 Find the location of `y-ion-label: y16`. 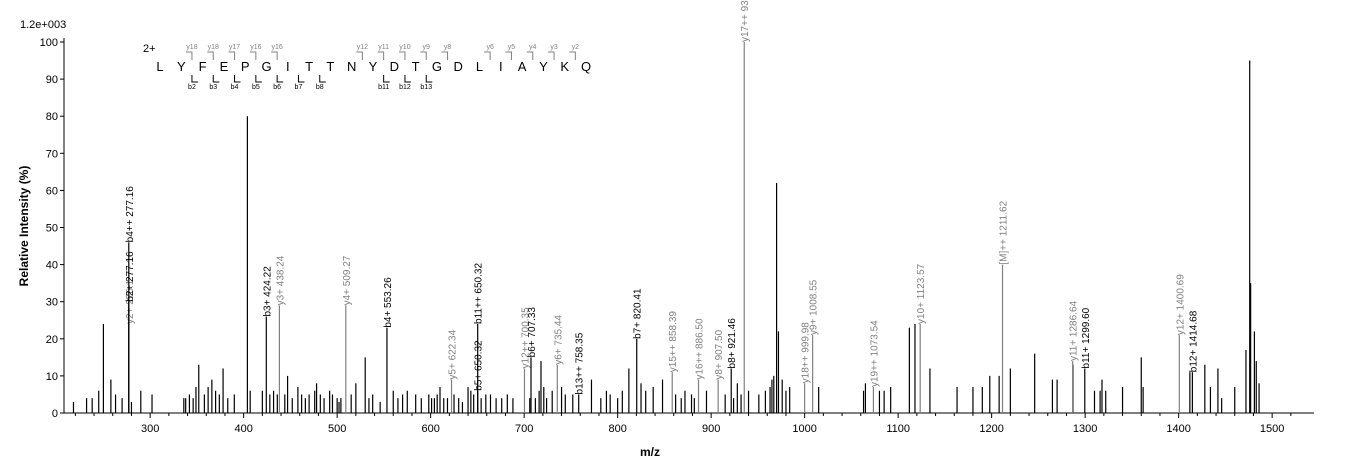

y-ion-label: y16 is located at coordinates (277, 47).